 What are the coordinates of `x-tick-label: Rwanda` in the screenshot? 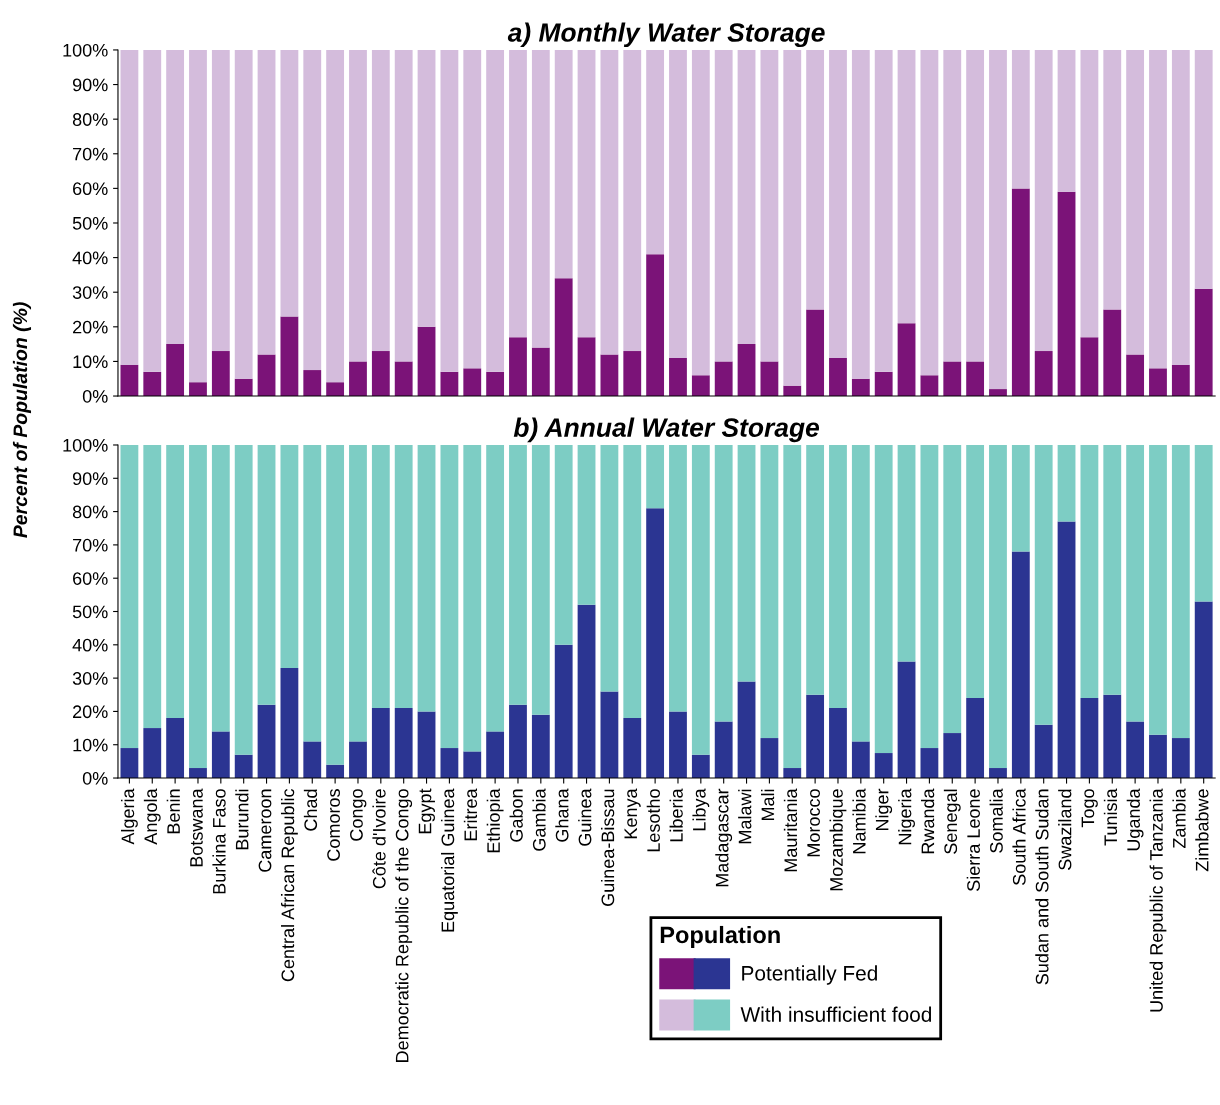 It's located at (927, 821).